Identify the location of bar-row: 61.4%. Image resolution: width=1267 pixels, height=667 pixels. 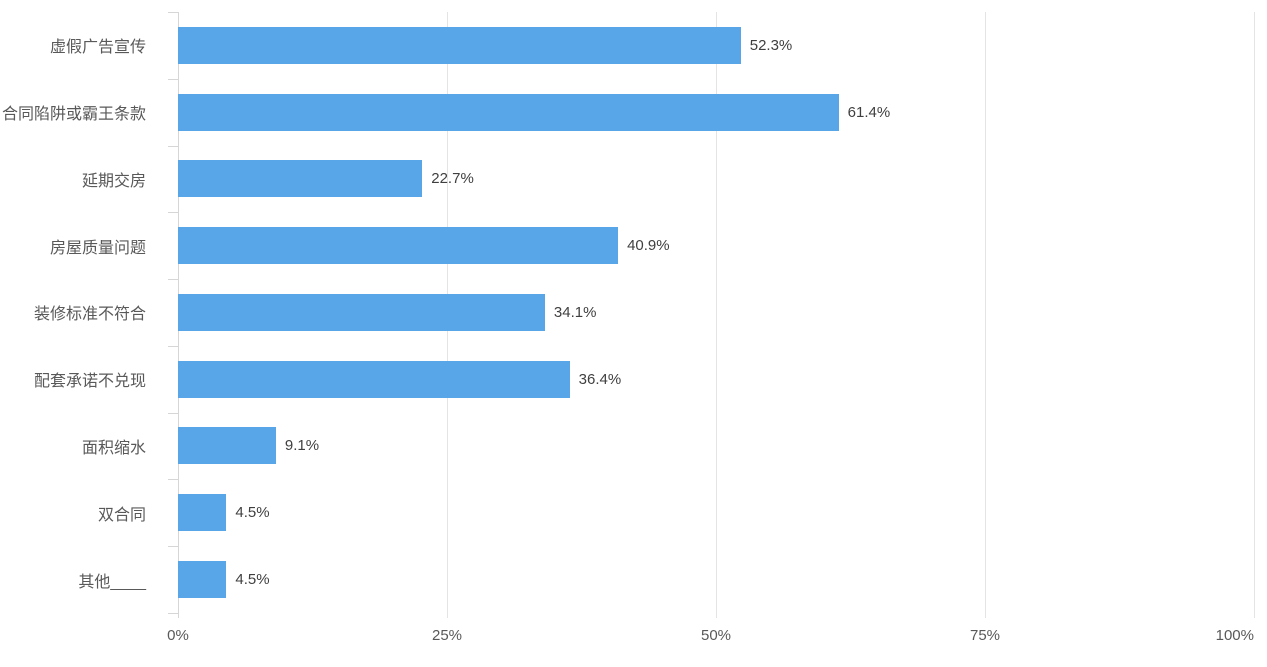
(716, 112).